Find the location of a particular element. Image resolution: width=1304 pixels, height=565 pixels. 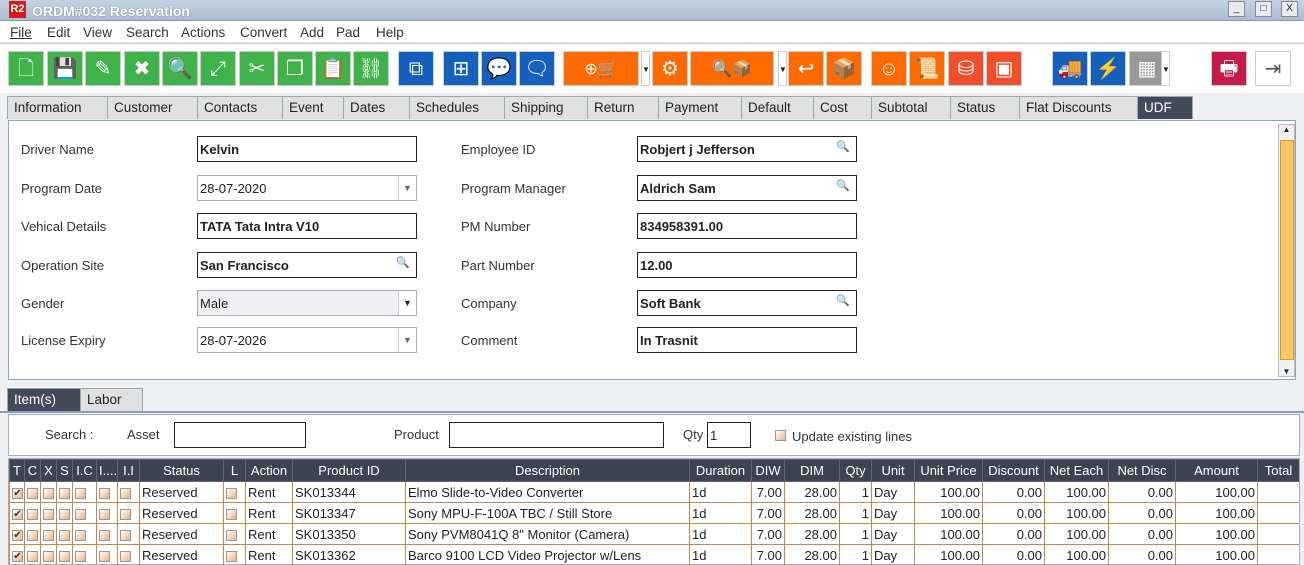

asset-search-input is located at coordinates (240, 435).